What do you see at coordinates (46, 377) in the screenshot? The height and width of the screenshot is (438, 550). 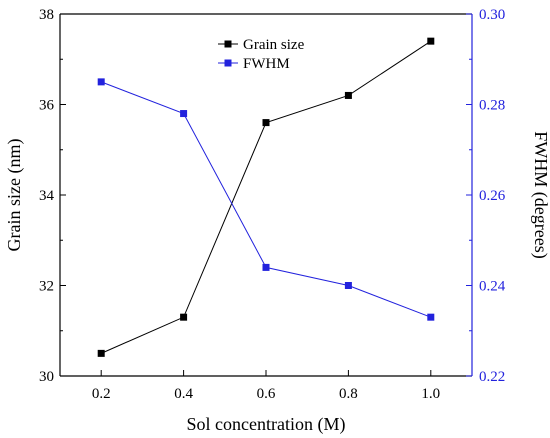 I see `left-y-tick-label: 30` at bounding box center [46, 377].